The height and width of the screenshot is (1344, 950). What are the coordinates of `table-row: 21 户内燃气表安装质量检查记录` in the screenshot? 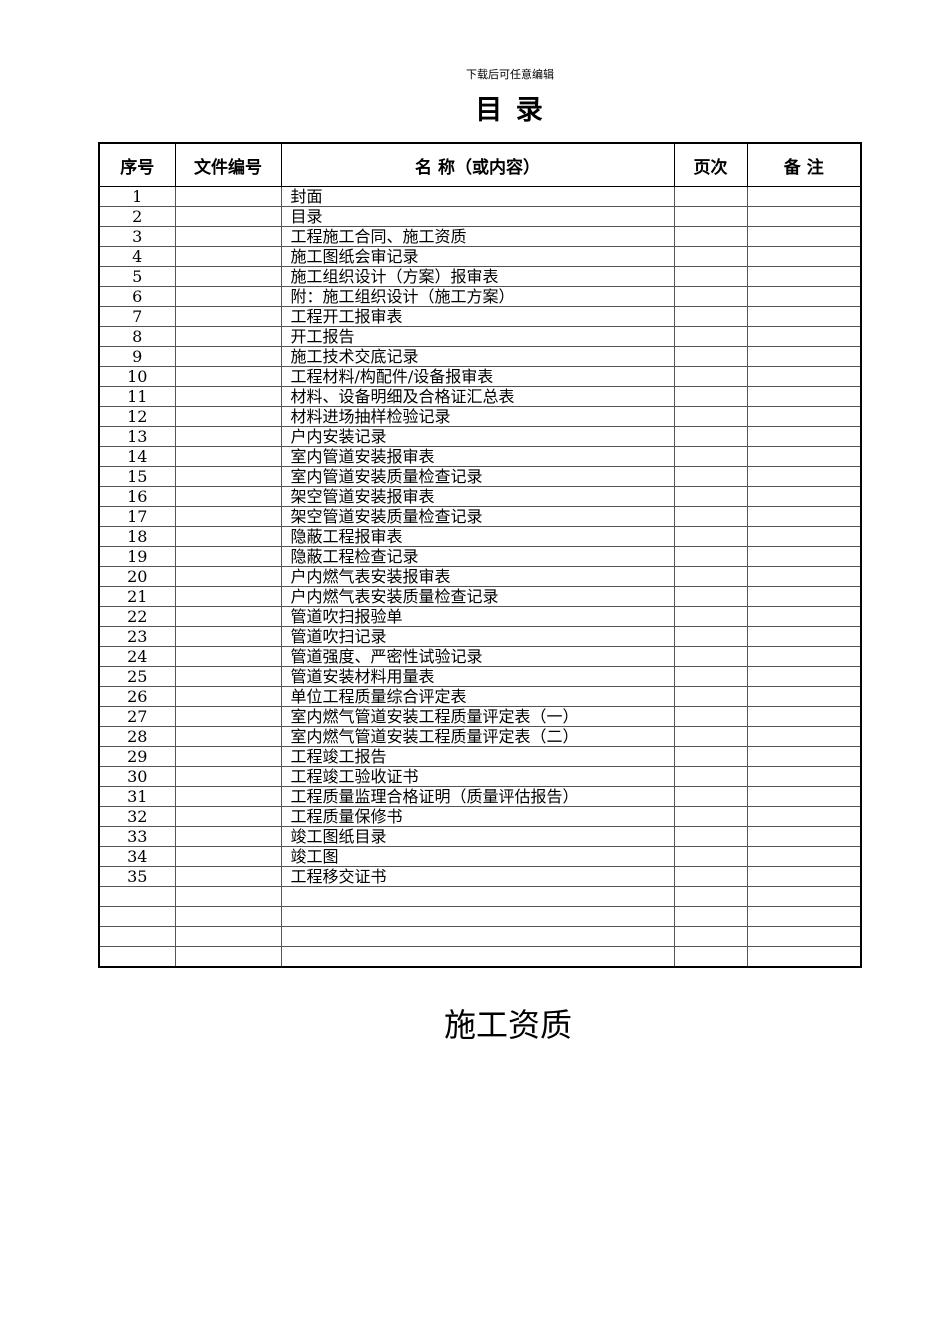 It's located at (480, 596).